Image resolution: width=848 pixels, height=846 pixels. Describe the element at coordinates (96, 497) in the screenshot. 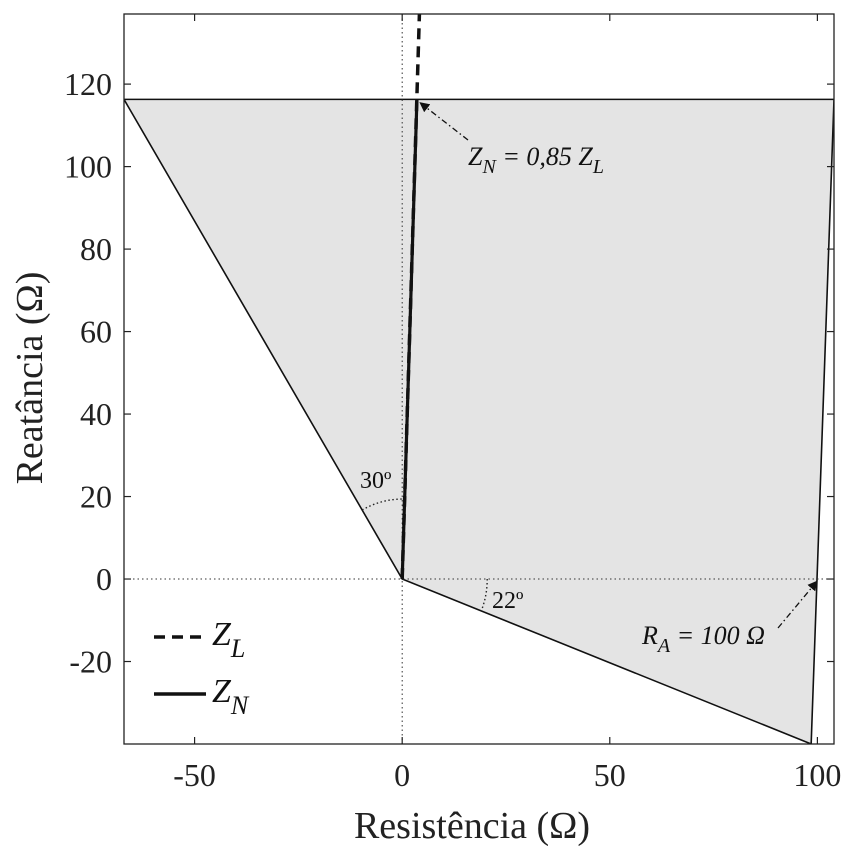

I see `y-tick-label: 20` at that location.